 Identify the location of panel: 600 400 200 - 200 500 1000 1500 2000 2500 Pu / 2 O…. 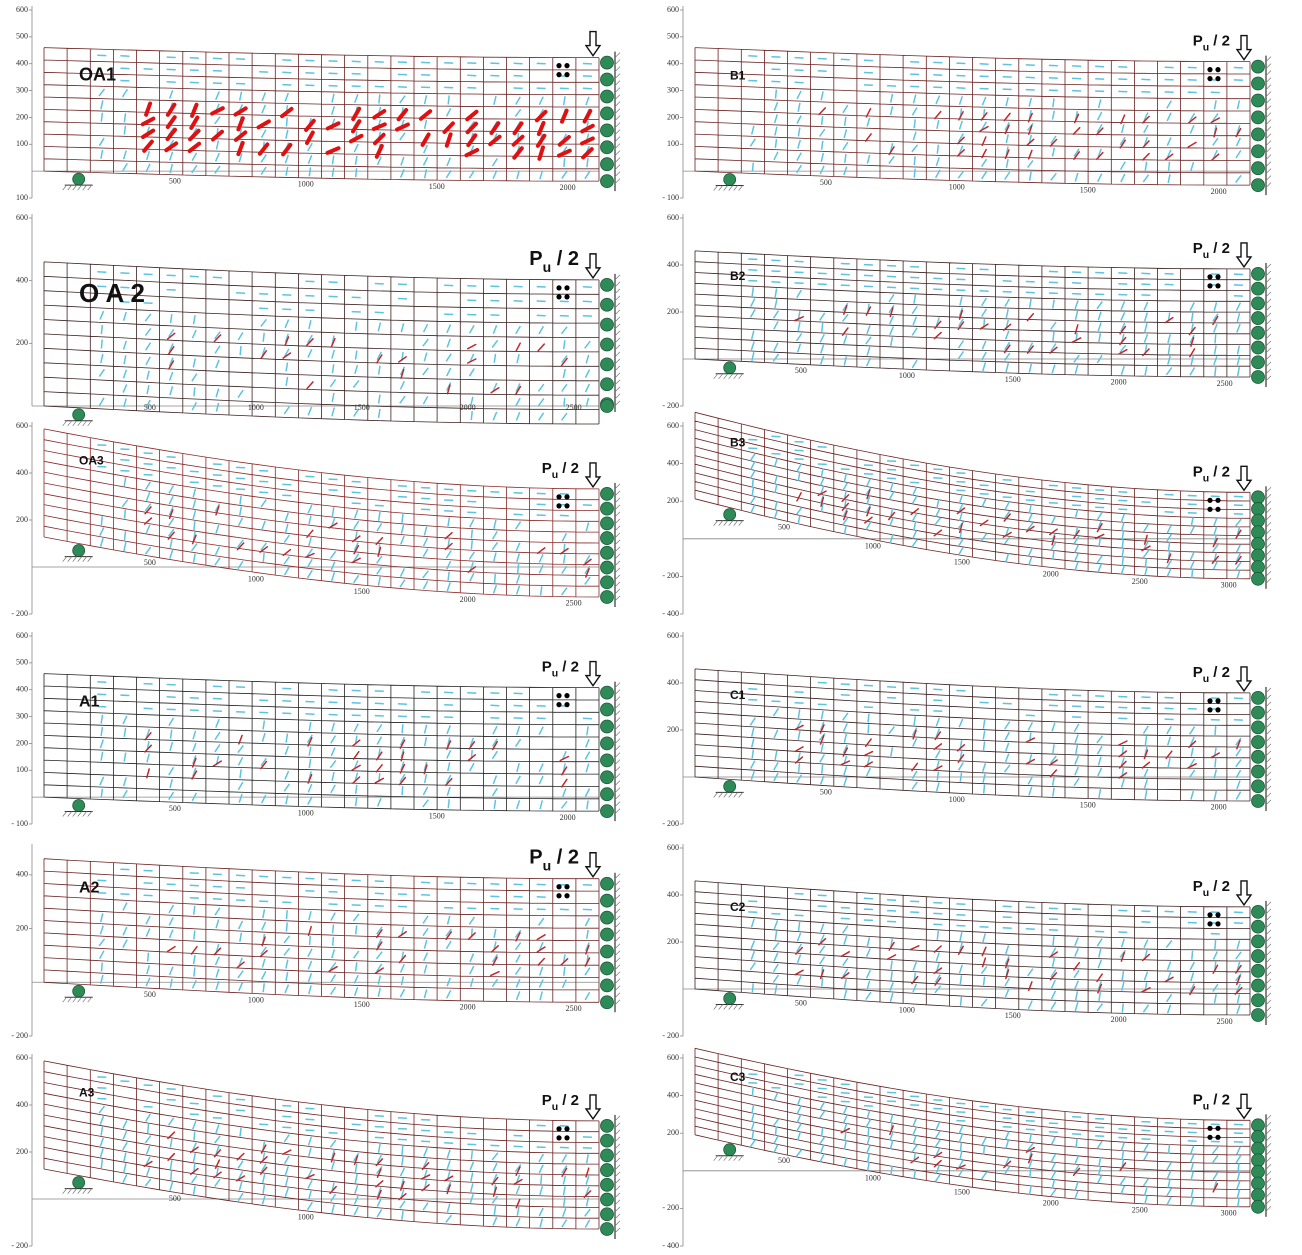
(316, 519).